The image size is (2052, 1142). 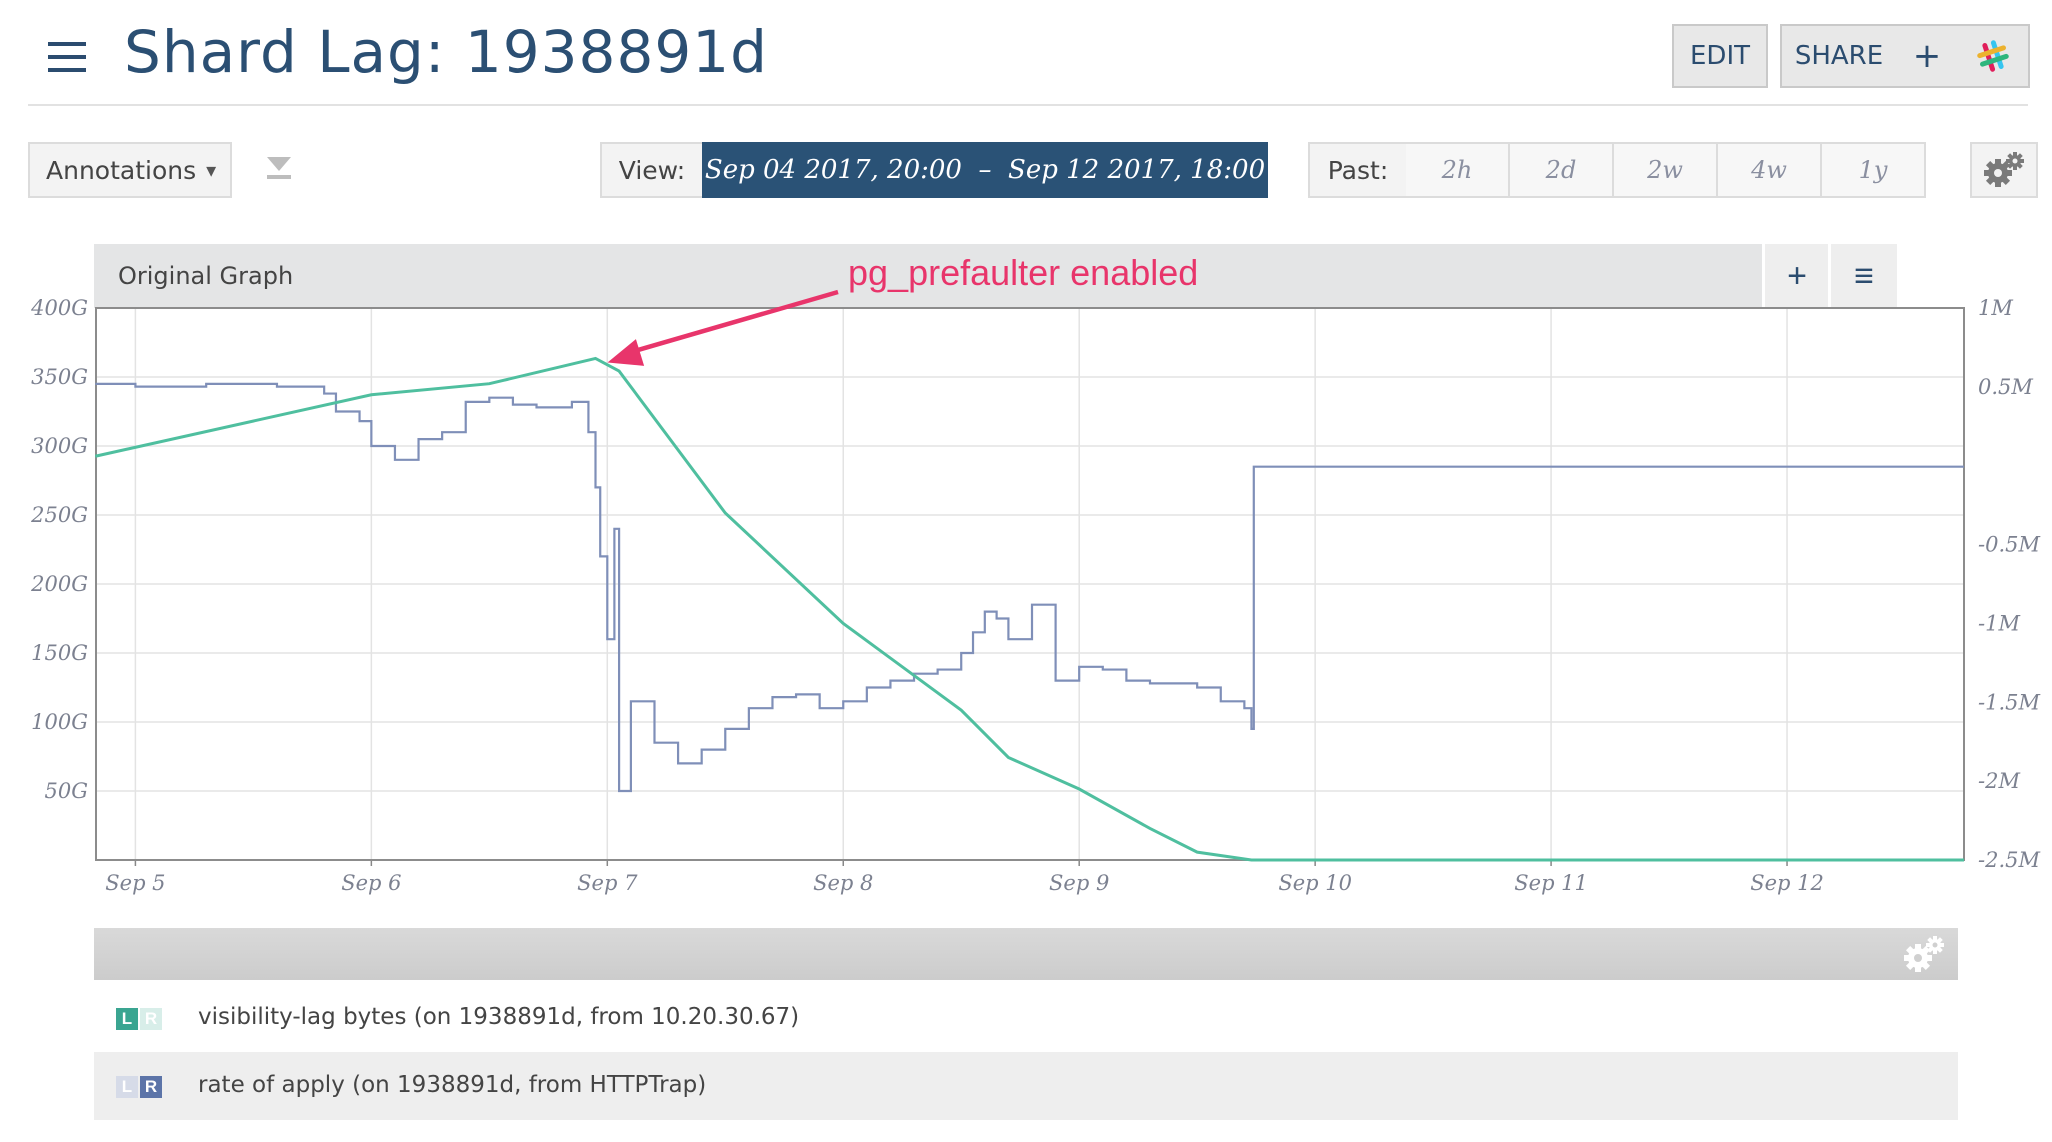 I want to click on graph-add-button: +, so click(x=1795, y=276).